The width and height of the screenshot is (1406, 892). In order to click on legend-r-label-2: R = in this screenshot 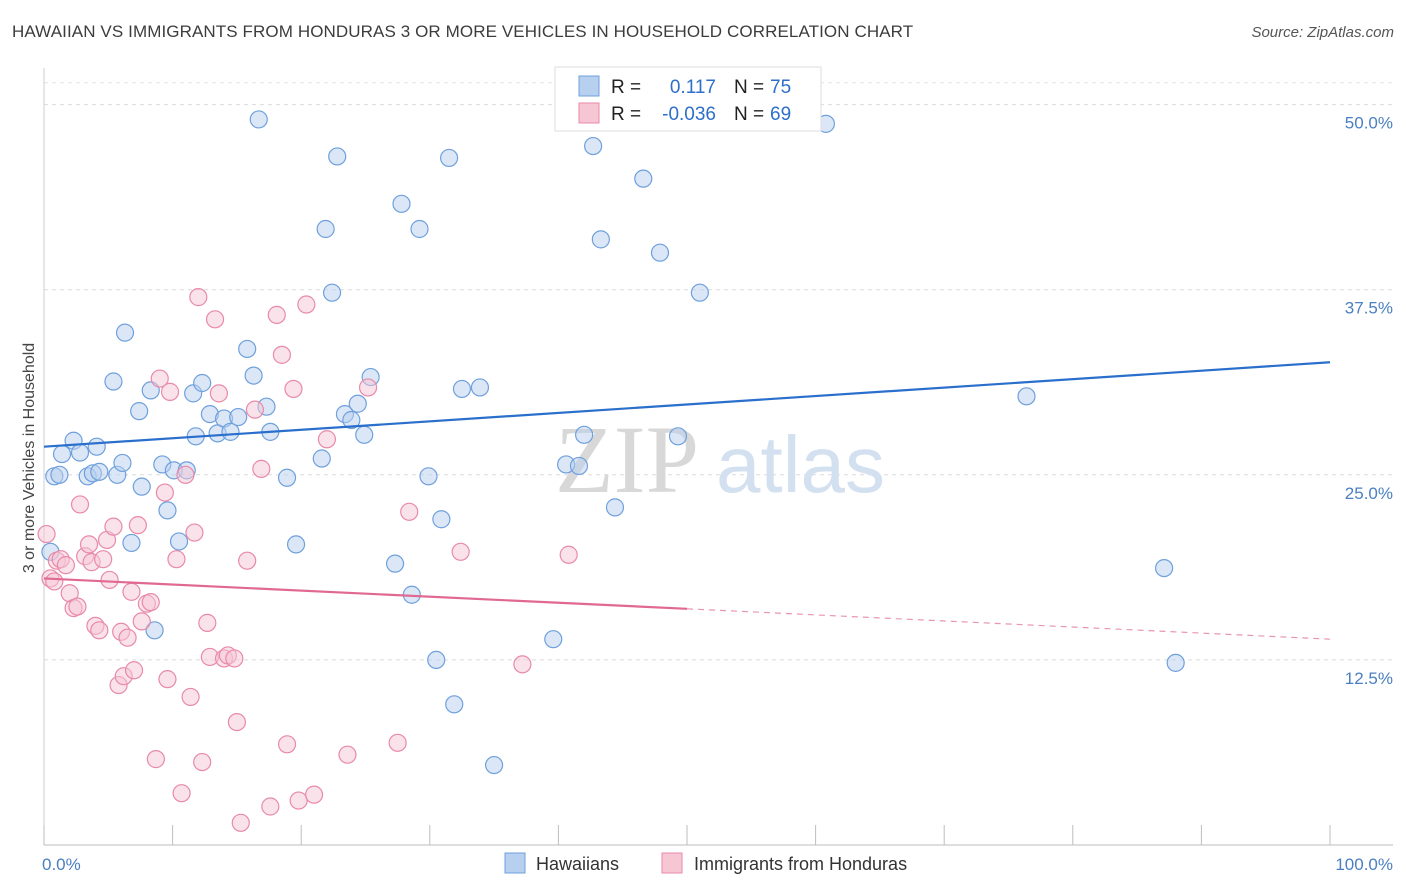, I will do `click(626, 114)`.